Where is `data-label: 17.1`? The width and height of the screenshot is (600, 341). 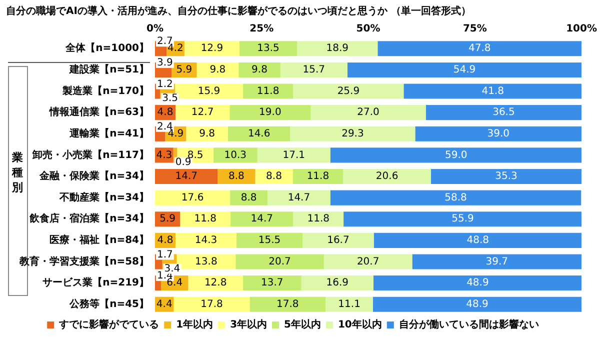
data-label: 17.1 is located at coordinates (293, 155).